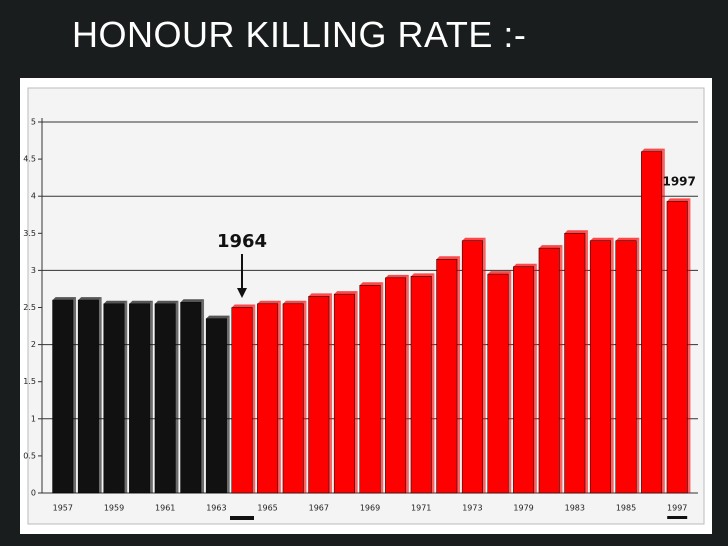 This screenshot has height=546, width=728. What do you see at coordinates (29, 381) in the screenshot?
I see `y-tick-label: 1.5` at bounding box center [29, 381].